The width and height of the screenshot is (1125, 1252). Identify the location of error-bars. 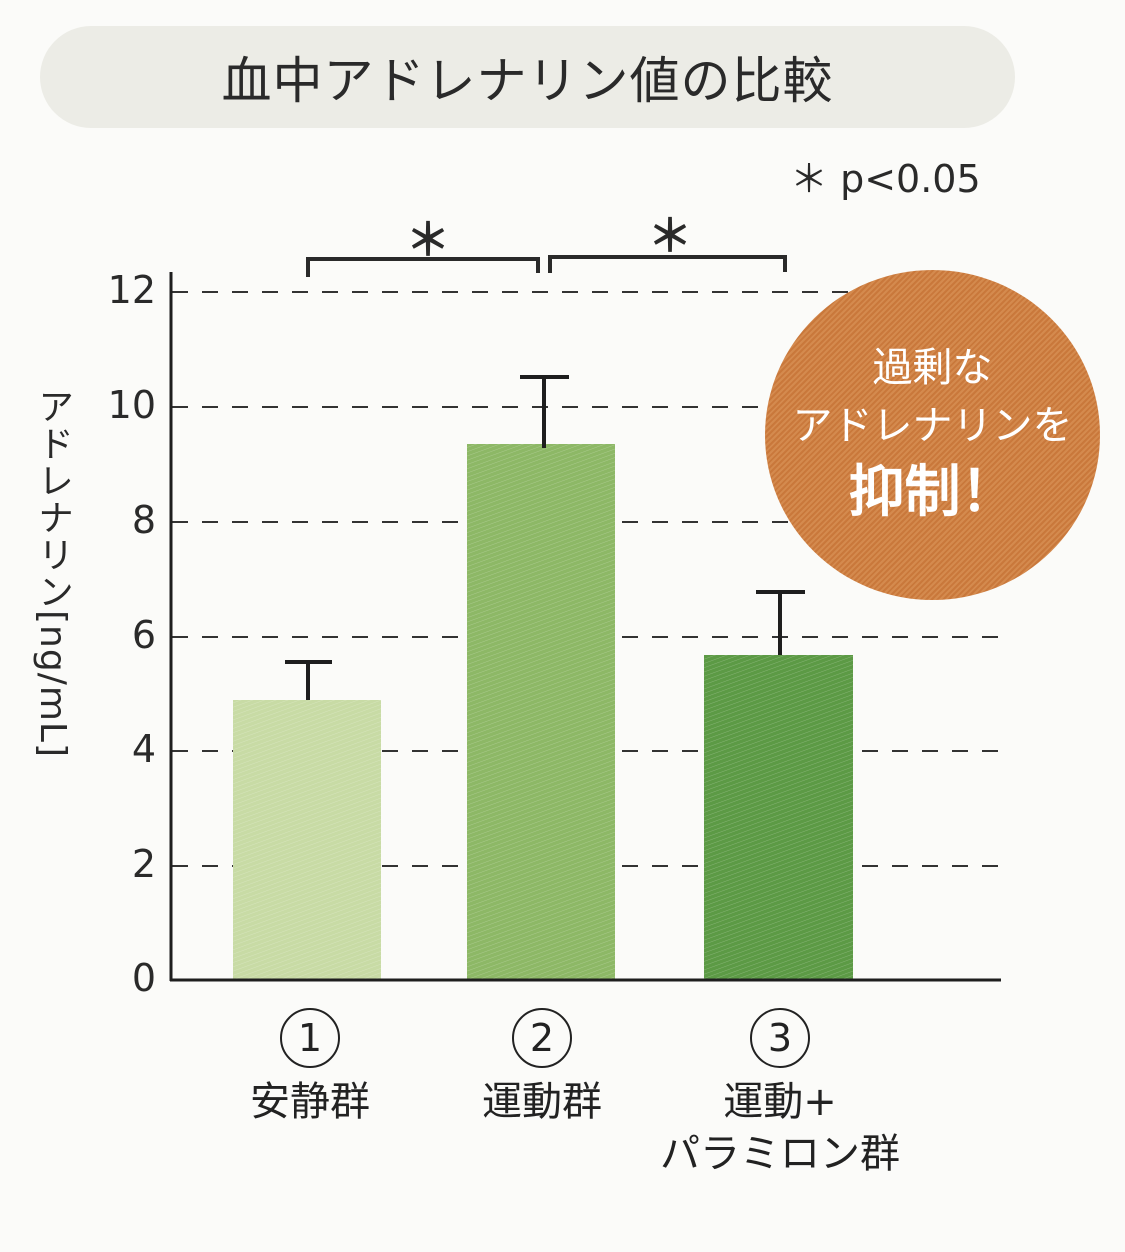
(545, 537).